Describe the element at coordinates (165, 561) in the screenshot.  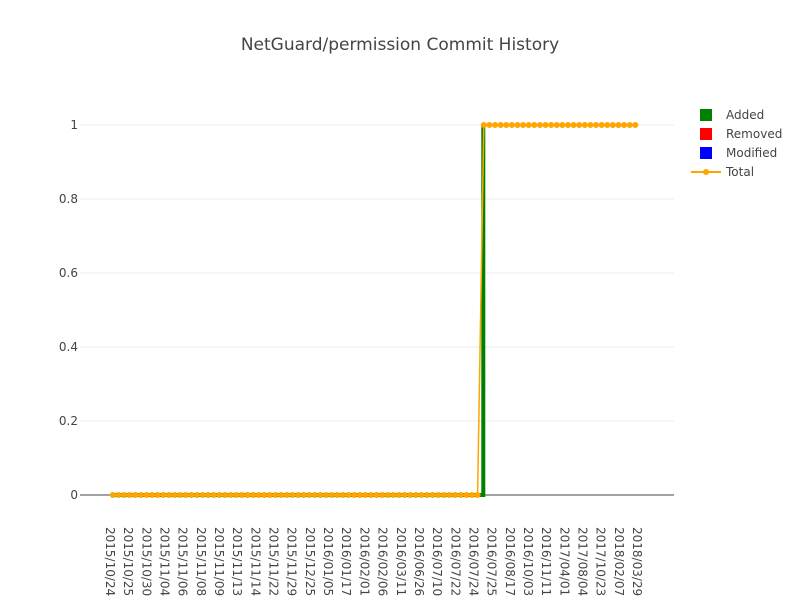
I see `x-tick-label: 2015/11/04` at that location.